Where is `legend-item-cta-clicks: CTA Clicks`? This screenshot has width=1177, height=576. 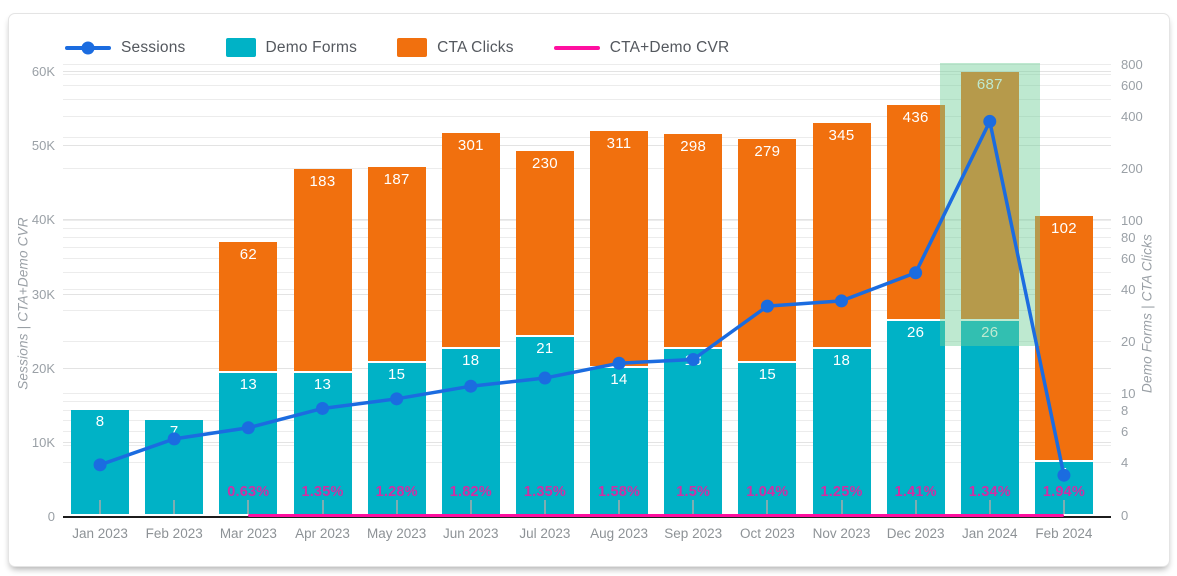
legend-item-cta-clicks: CTA Clicks is located at coordinates (455, 47).